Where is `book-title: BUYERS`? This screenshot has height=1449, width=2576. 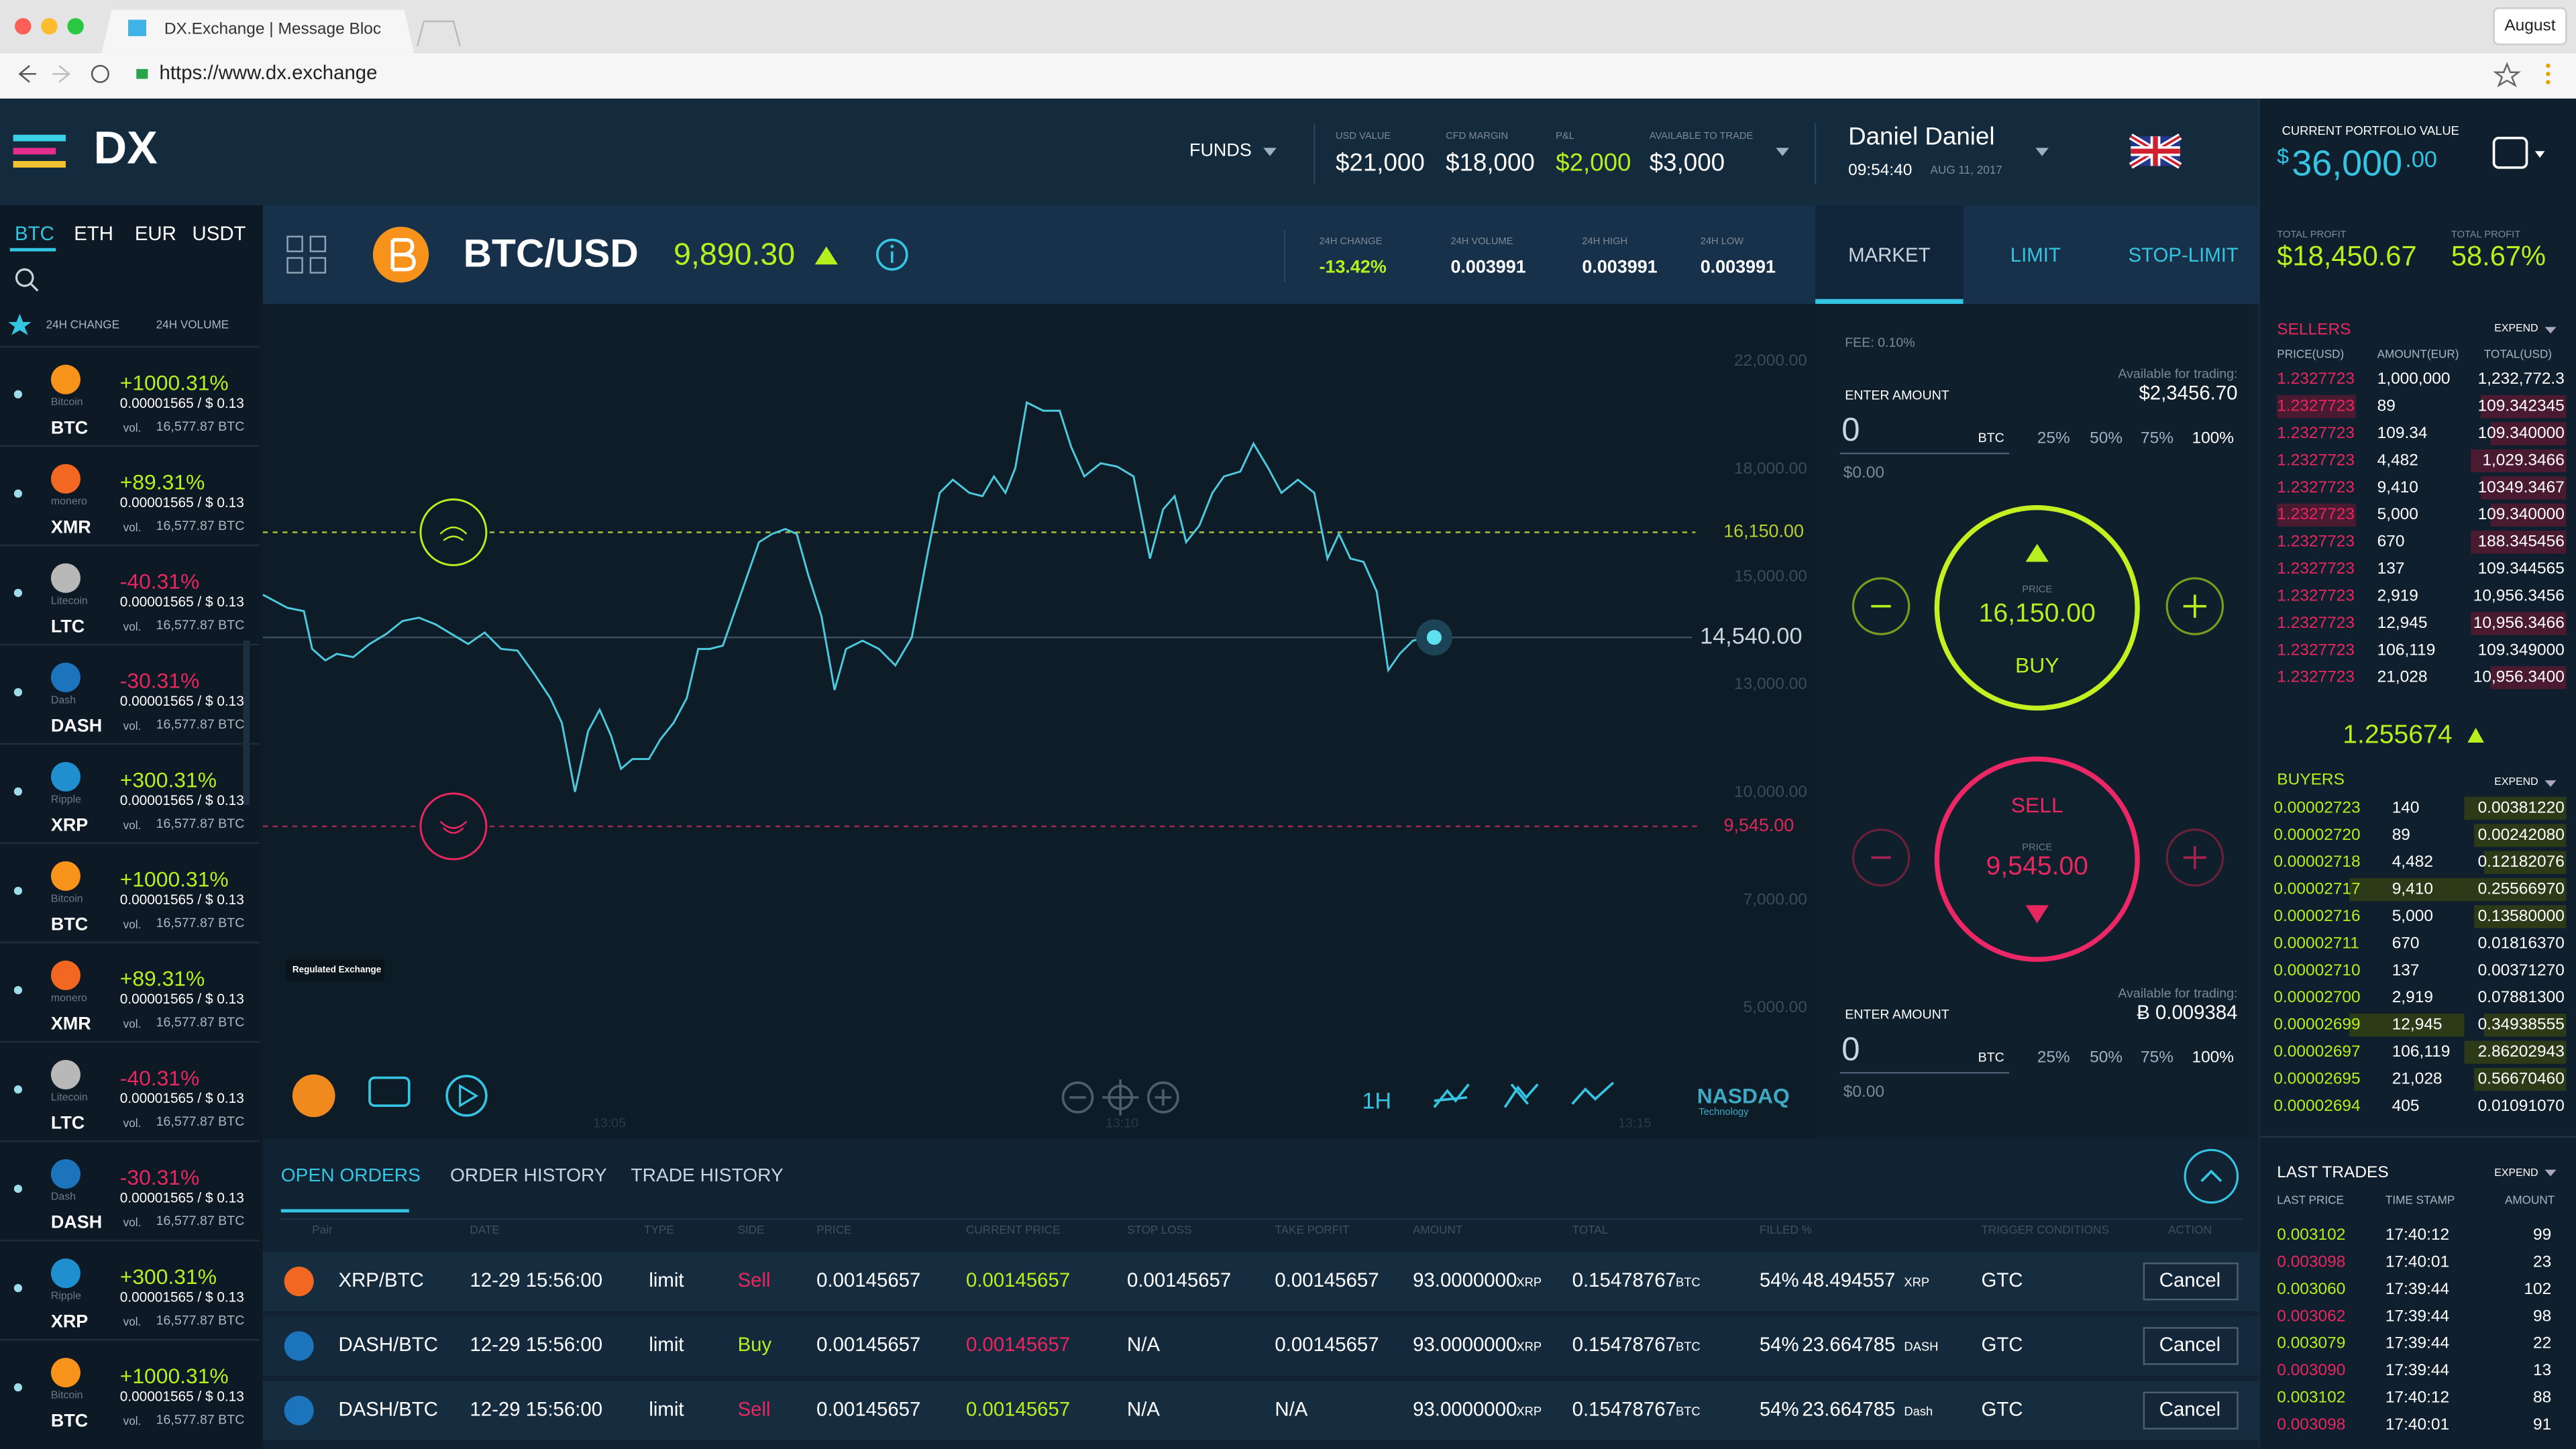
book-title: BUYERS is located at coordinates (2311, 780).